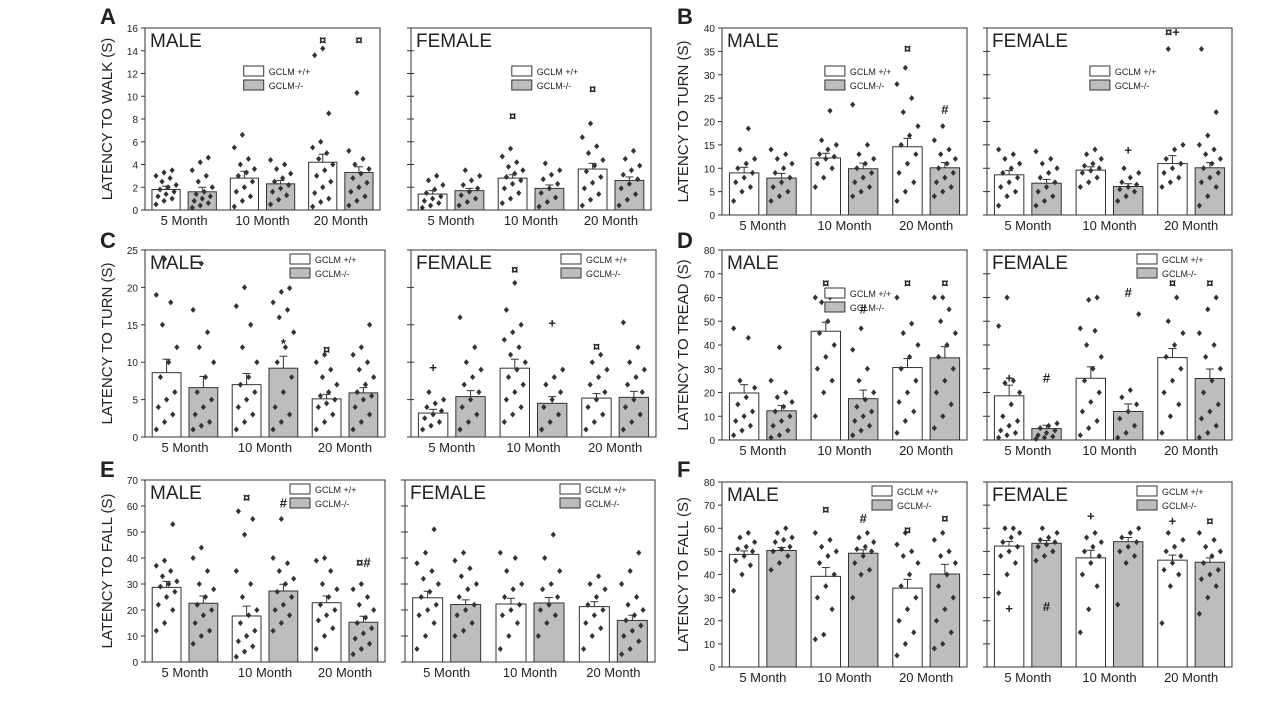 This screenshot has height=720, width=1280. Describe the element at coordinates (1191, 677) in the screenshot. I see `x-tick-label: 20 Month` at that location.